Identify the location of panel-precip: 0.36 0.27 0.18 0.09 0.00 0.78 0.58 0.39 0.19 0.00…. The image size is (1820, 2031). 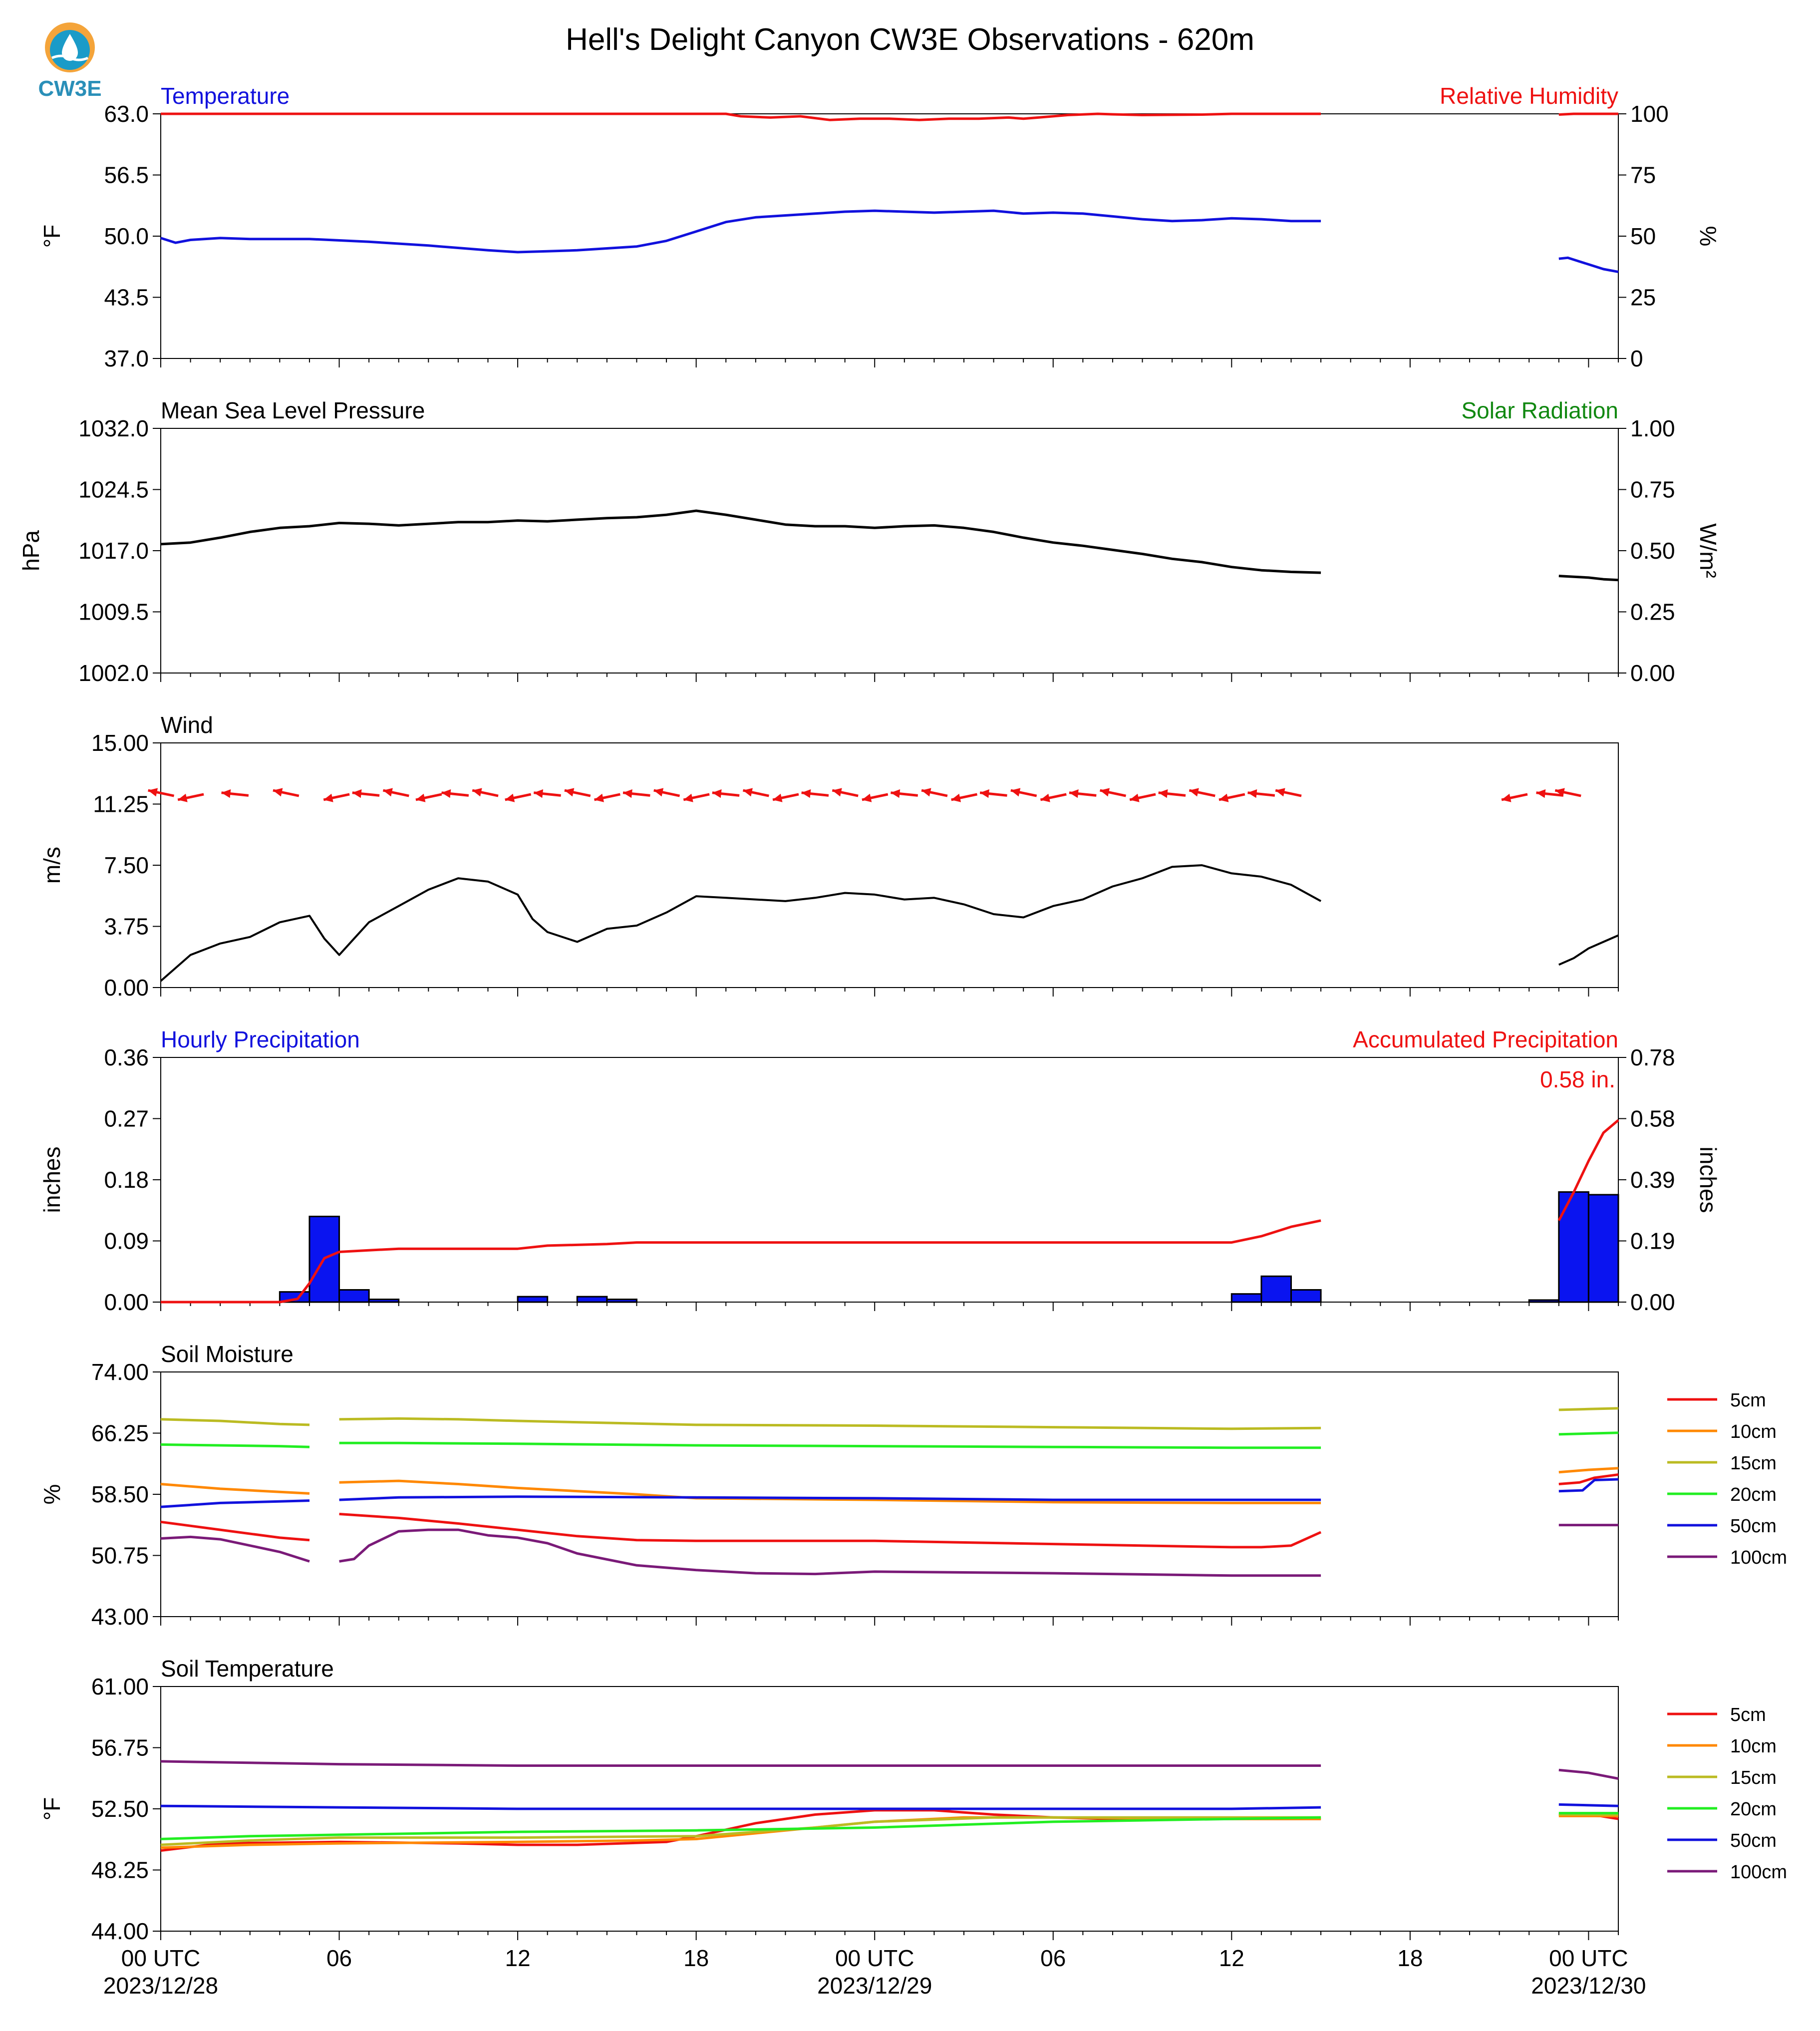
(880, 1170).